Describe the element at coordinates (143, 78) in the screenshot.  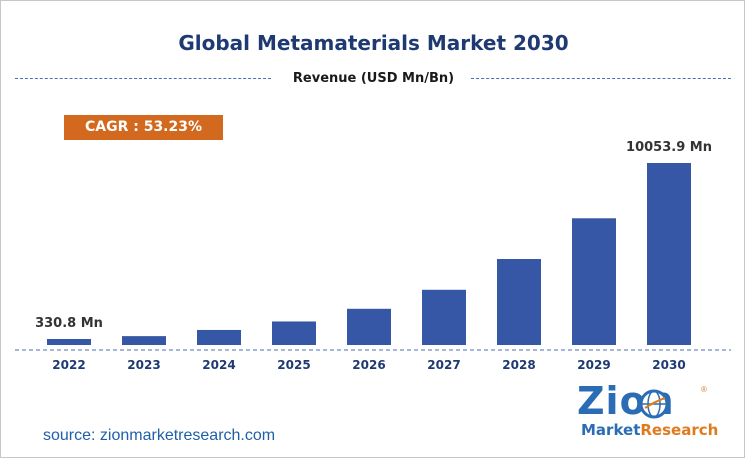
I see `subtitle-divider-left` at that location.